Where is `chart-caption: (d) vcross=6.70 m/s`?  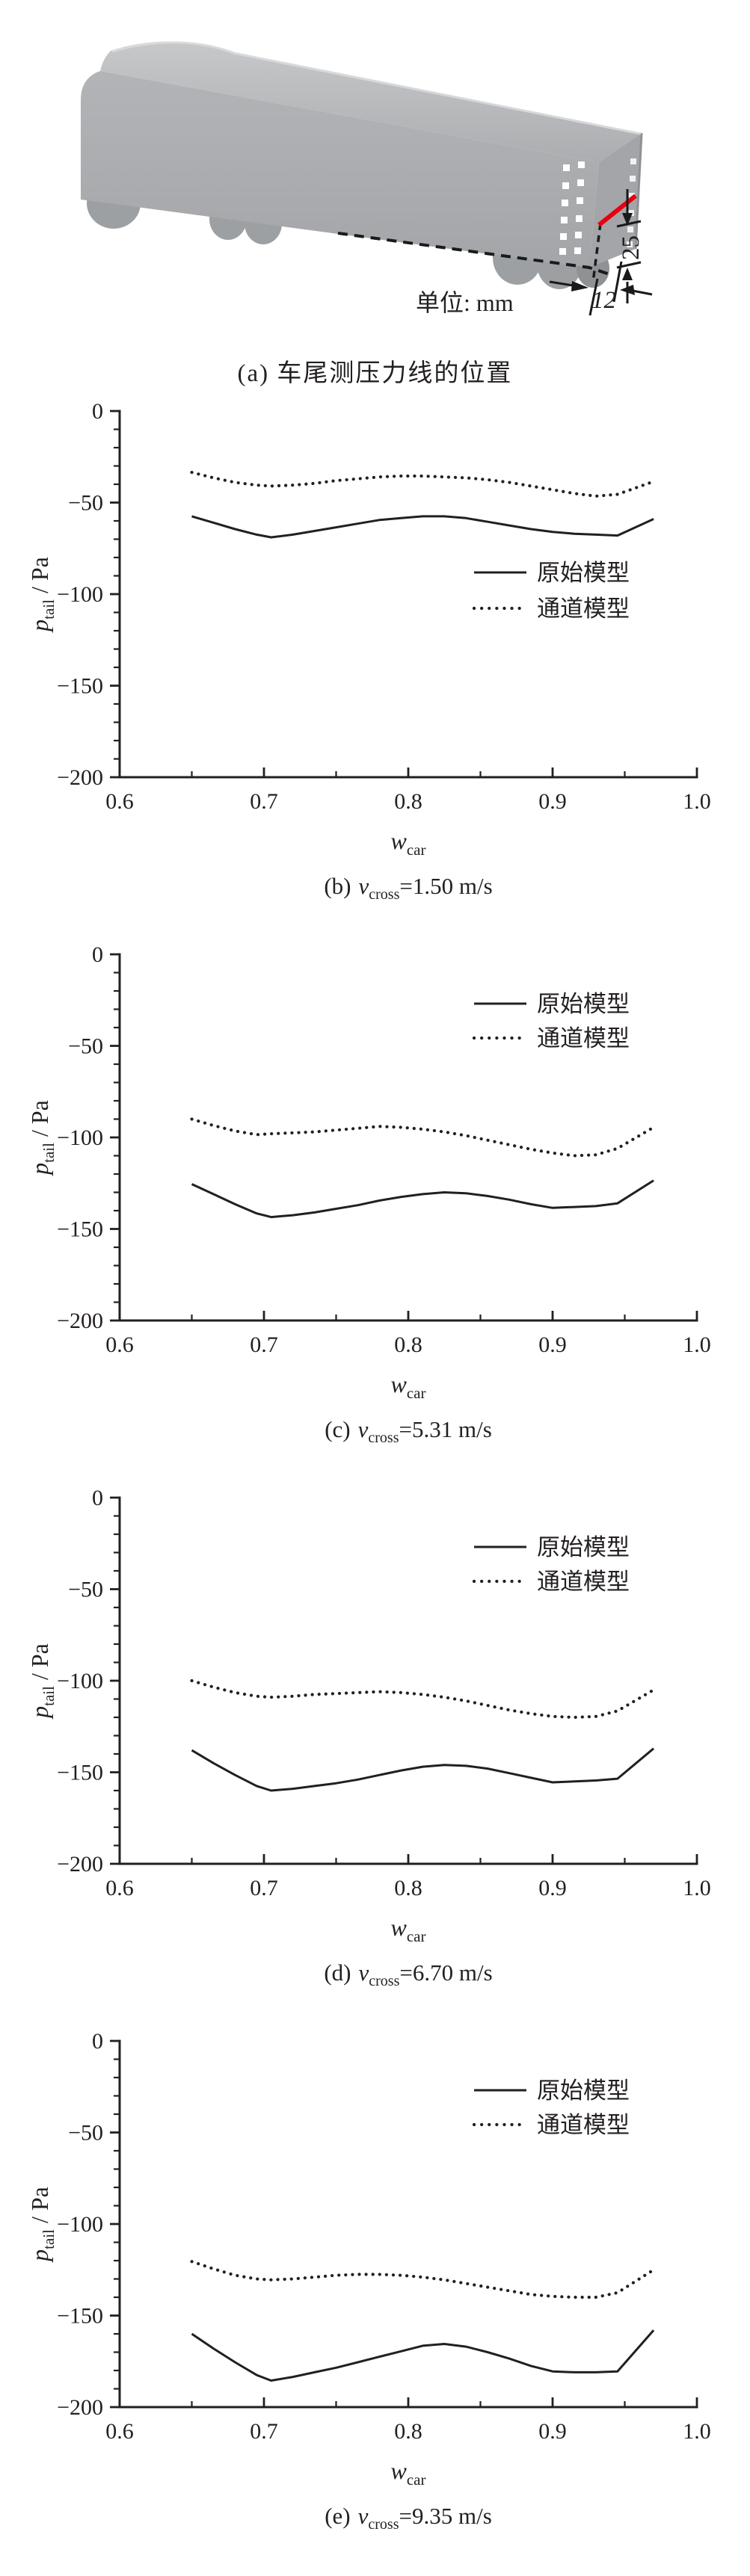
chart-caption: (d) vcross=6.70 m/s is located at coordinates (408, 1974).